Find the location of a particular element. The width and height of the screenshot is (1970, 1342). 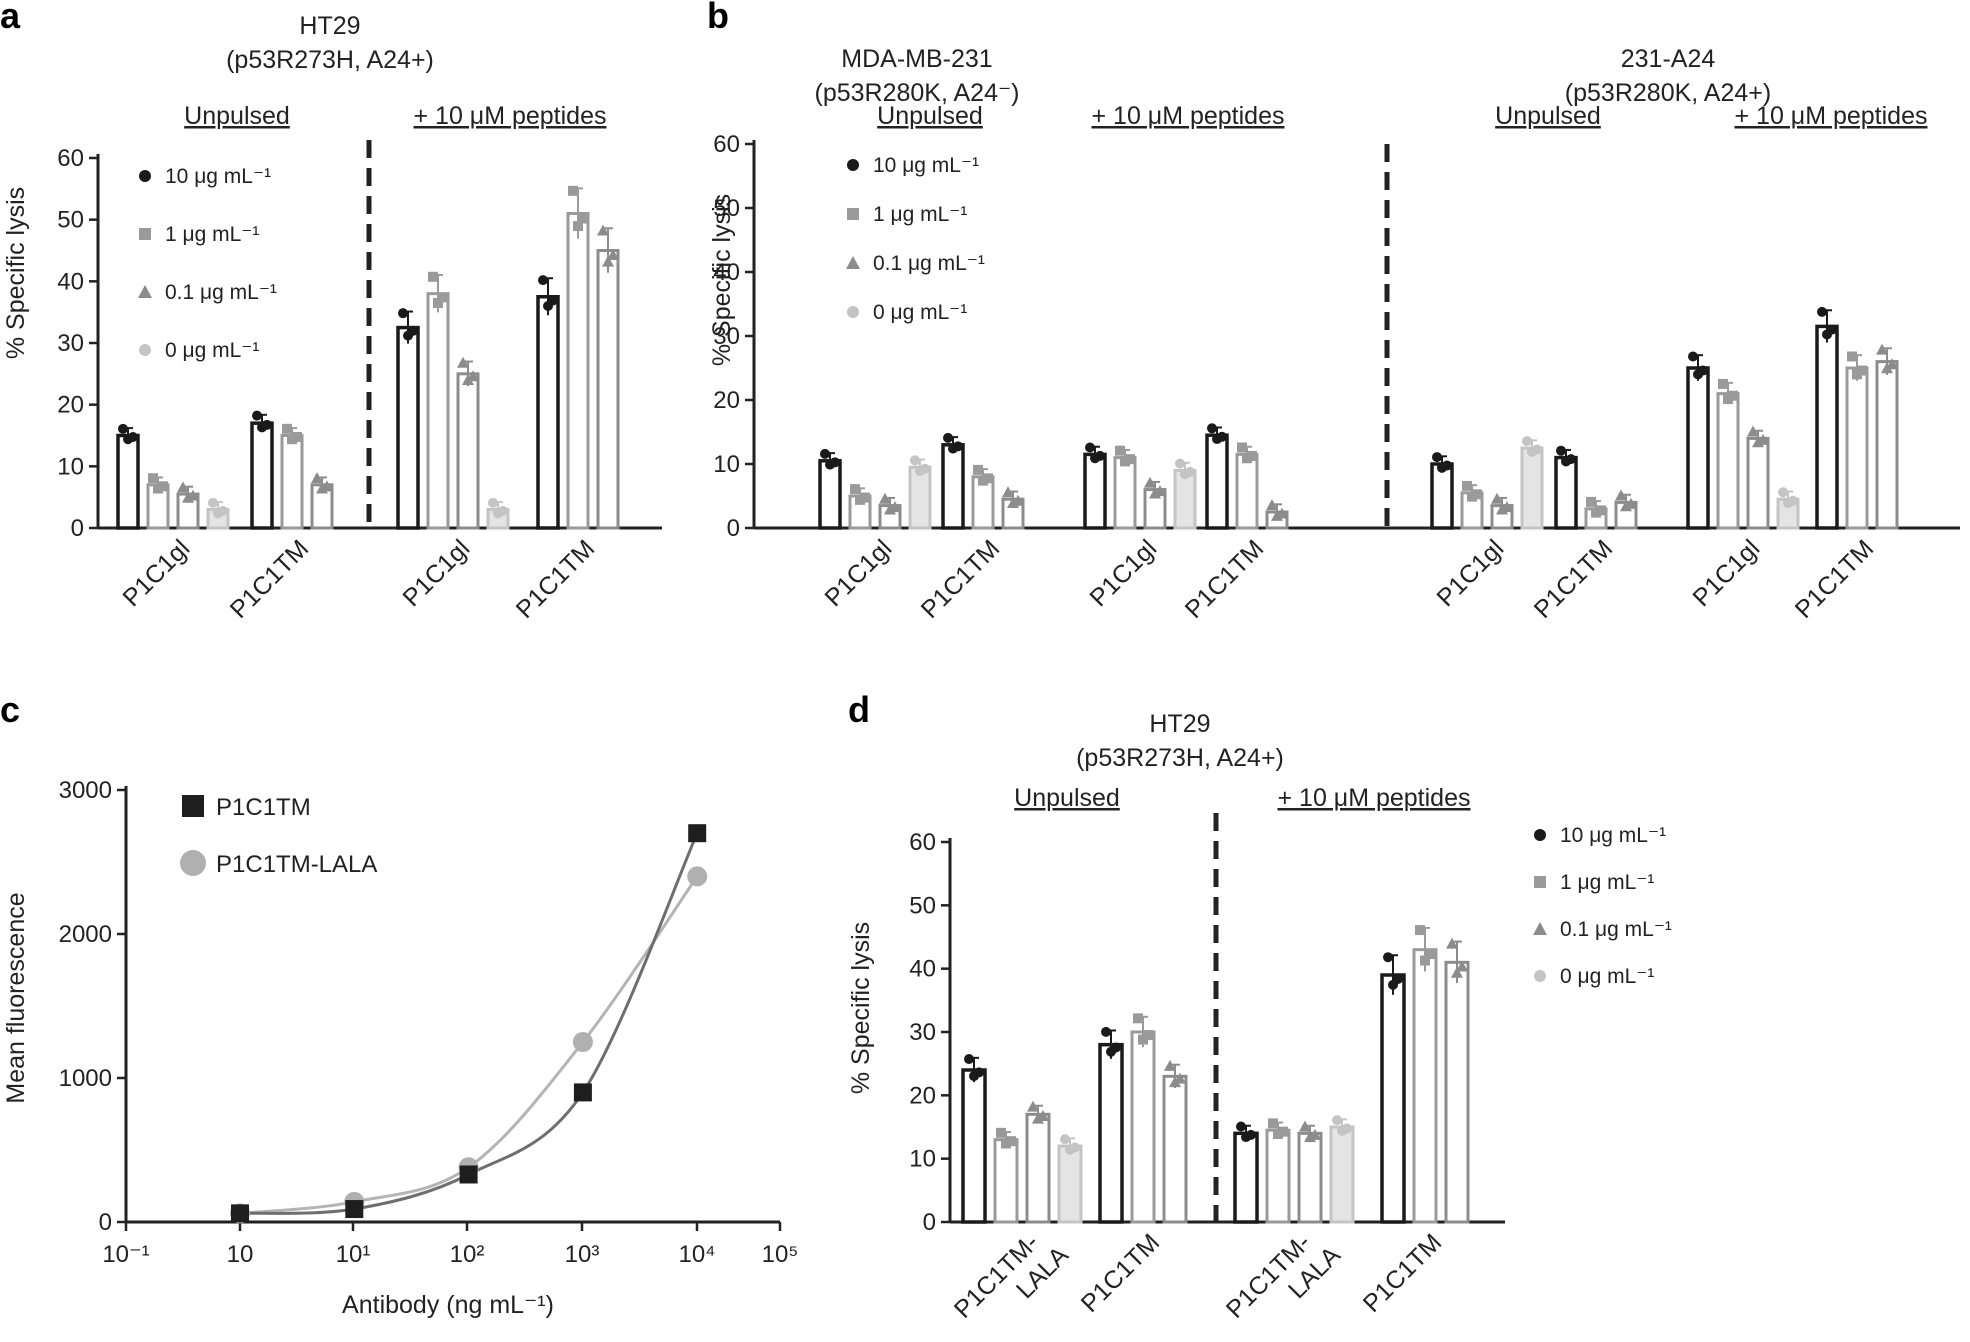

panel-a-section-unpulsed: Unpulsed is located at coordinates (237, 116).